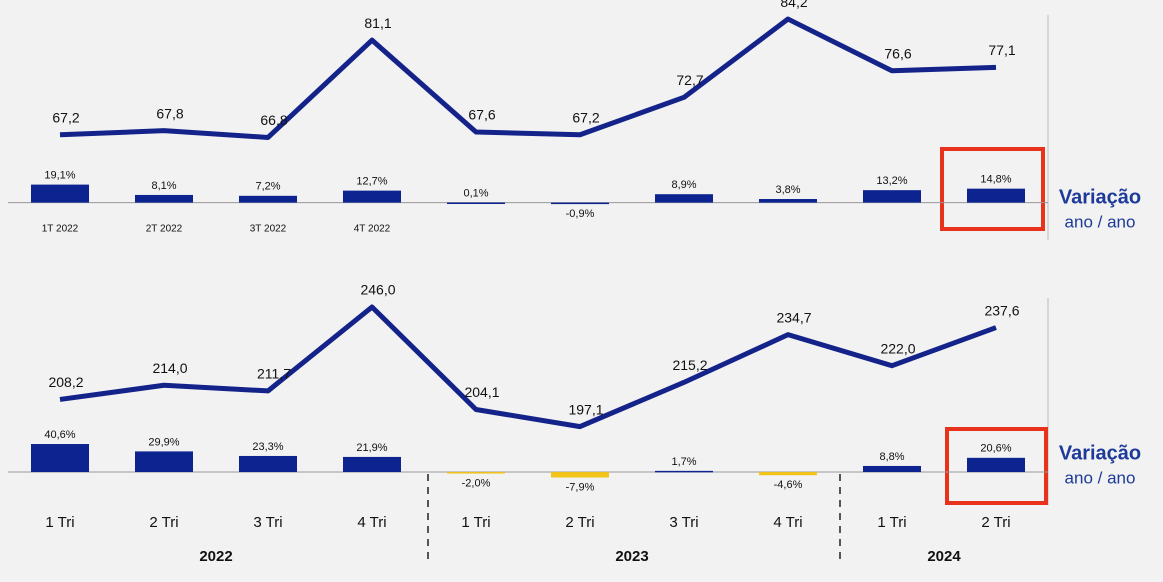  What do you see at coordinates (793, 5) in the screenshot?
I see `line-value-label: 84,2` at bounding box center [793, 5].